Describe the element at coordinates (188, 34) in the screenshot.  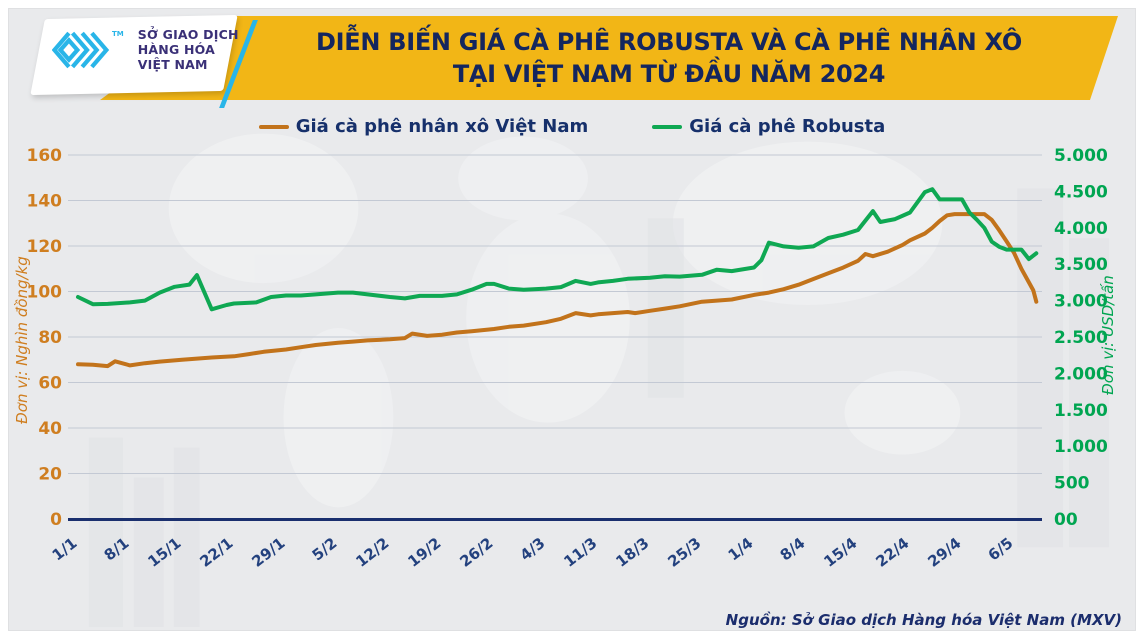
I see `logo-org-line1: SỞ GIAO DỊCH` at that location.